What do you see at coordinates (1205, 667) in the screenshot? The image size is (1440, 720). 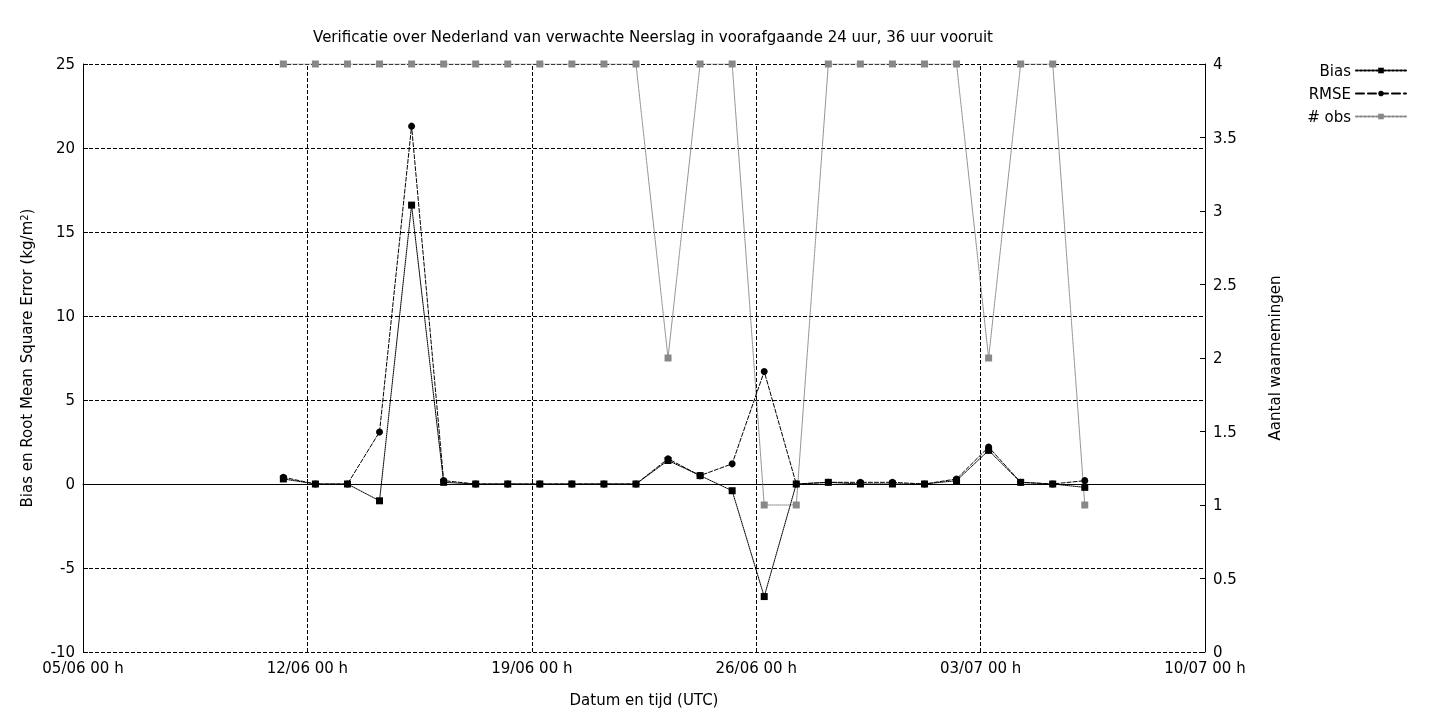 I see `x-tick-label: 10/07 00 h` at bounding box center [1205, 667].